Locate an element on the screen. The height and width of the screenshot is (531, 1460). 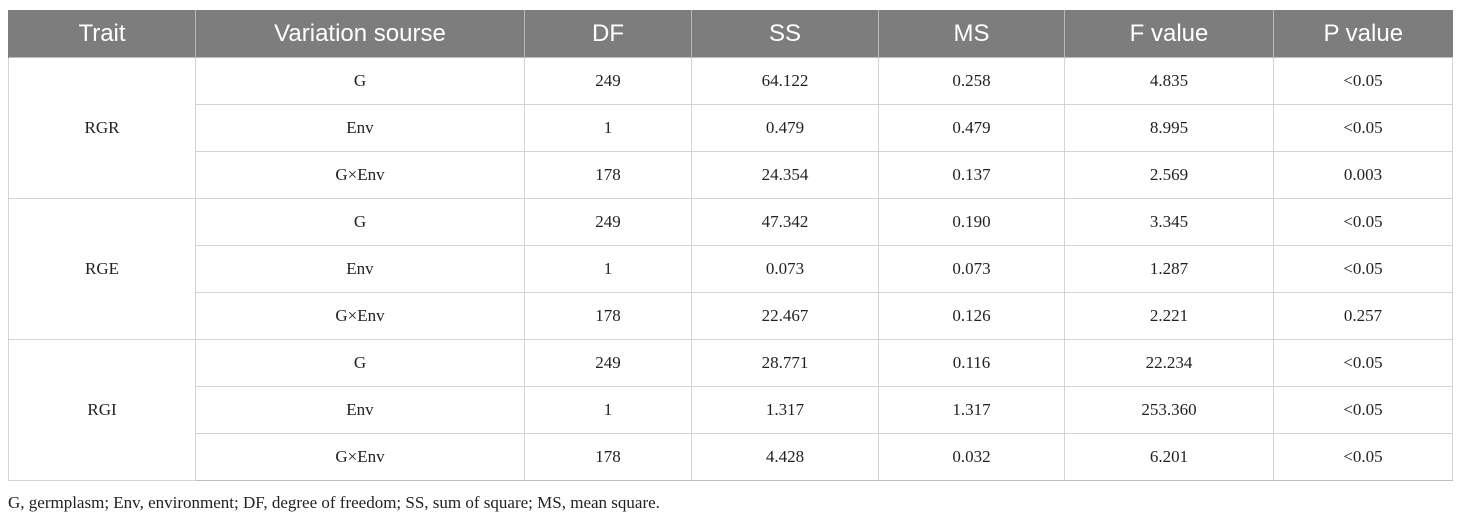
table-row: G×Env 178 22.467 0.126 2.221 0.257 is located at coordinates (731, 316).